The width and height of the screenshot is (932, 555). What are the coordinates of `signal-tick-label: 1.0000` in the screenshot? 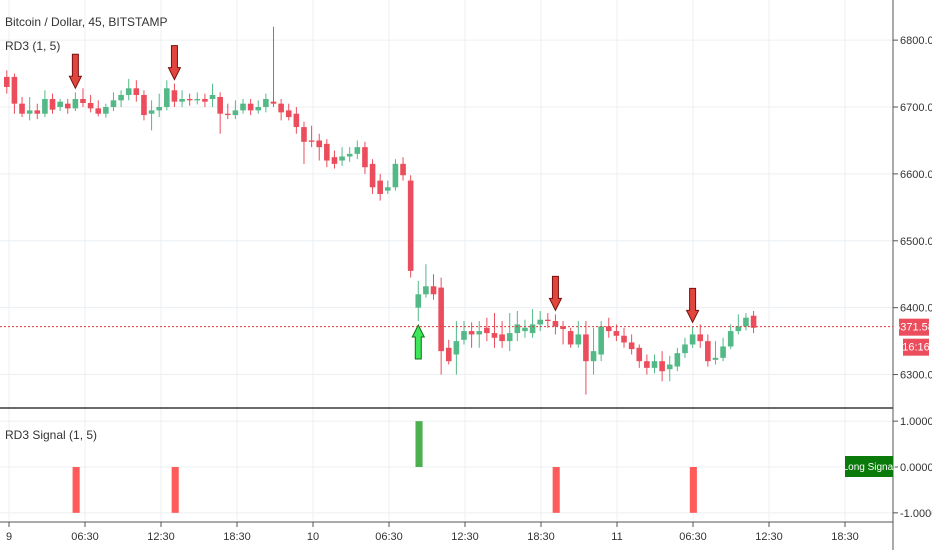 It's located at (916, 422).